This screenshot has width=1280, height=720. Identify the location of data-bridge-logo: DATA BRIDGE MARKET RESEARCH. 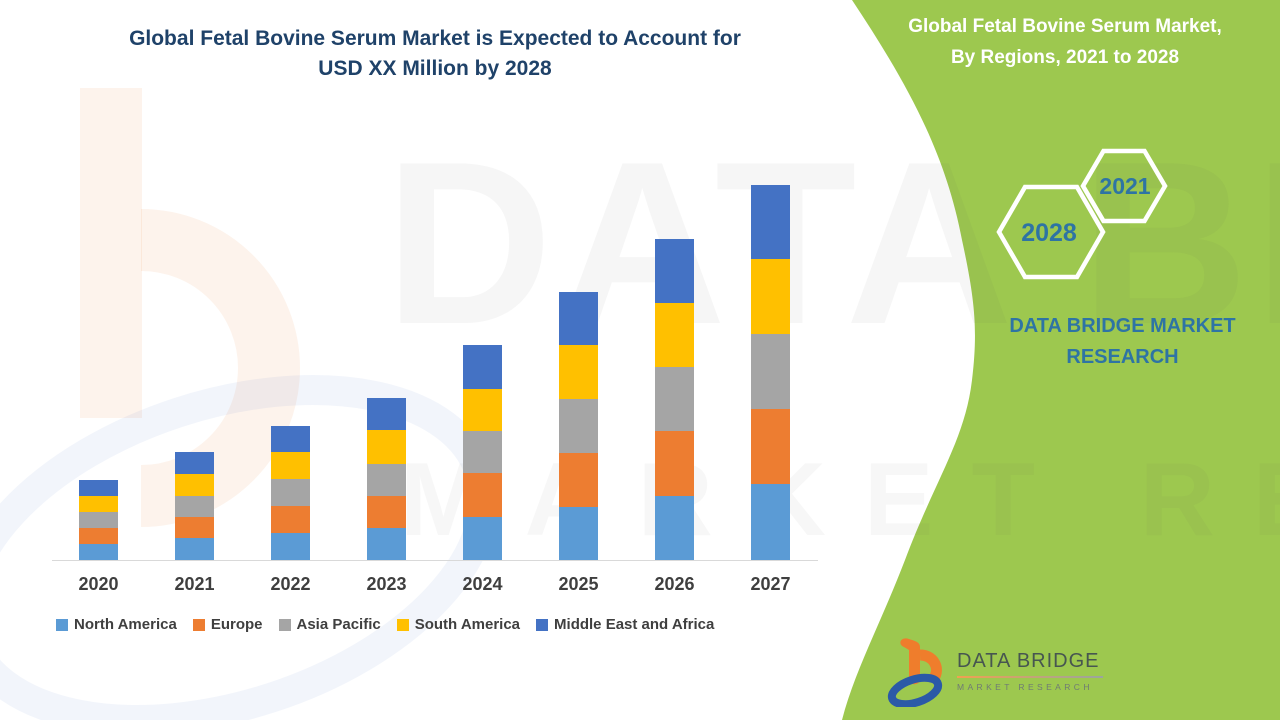
(1005, 671).